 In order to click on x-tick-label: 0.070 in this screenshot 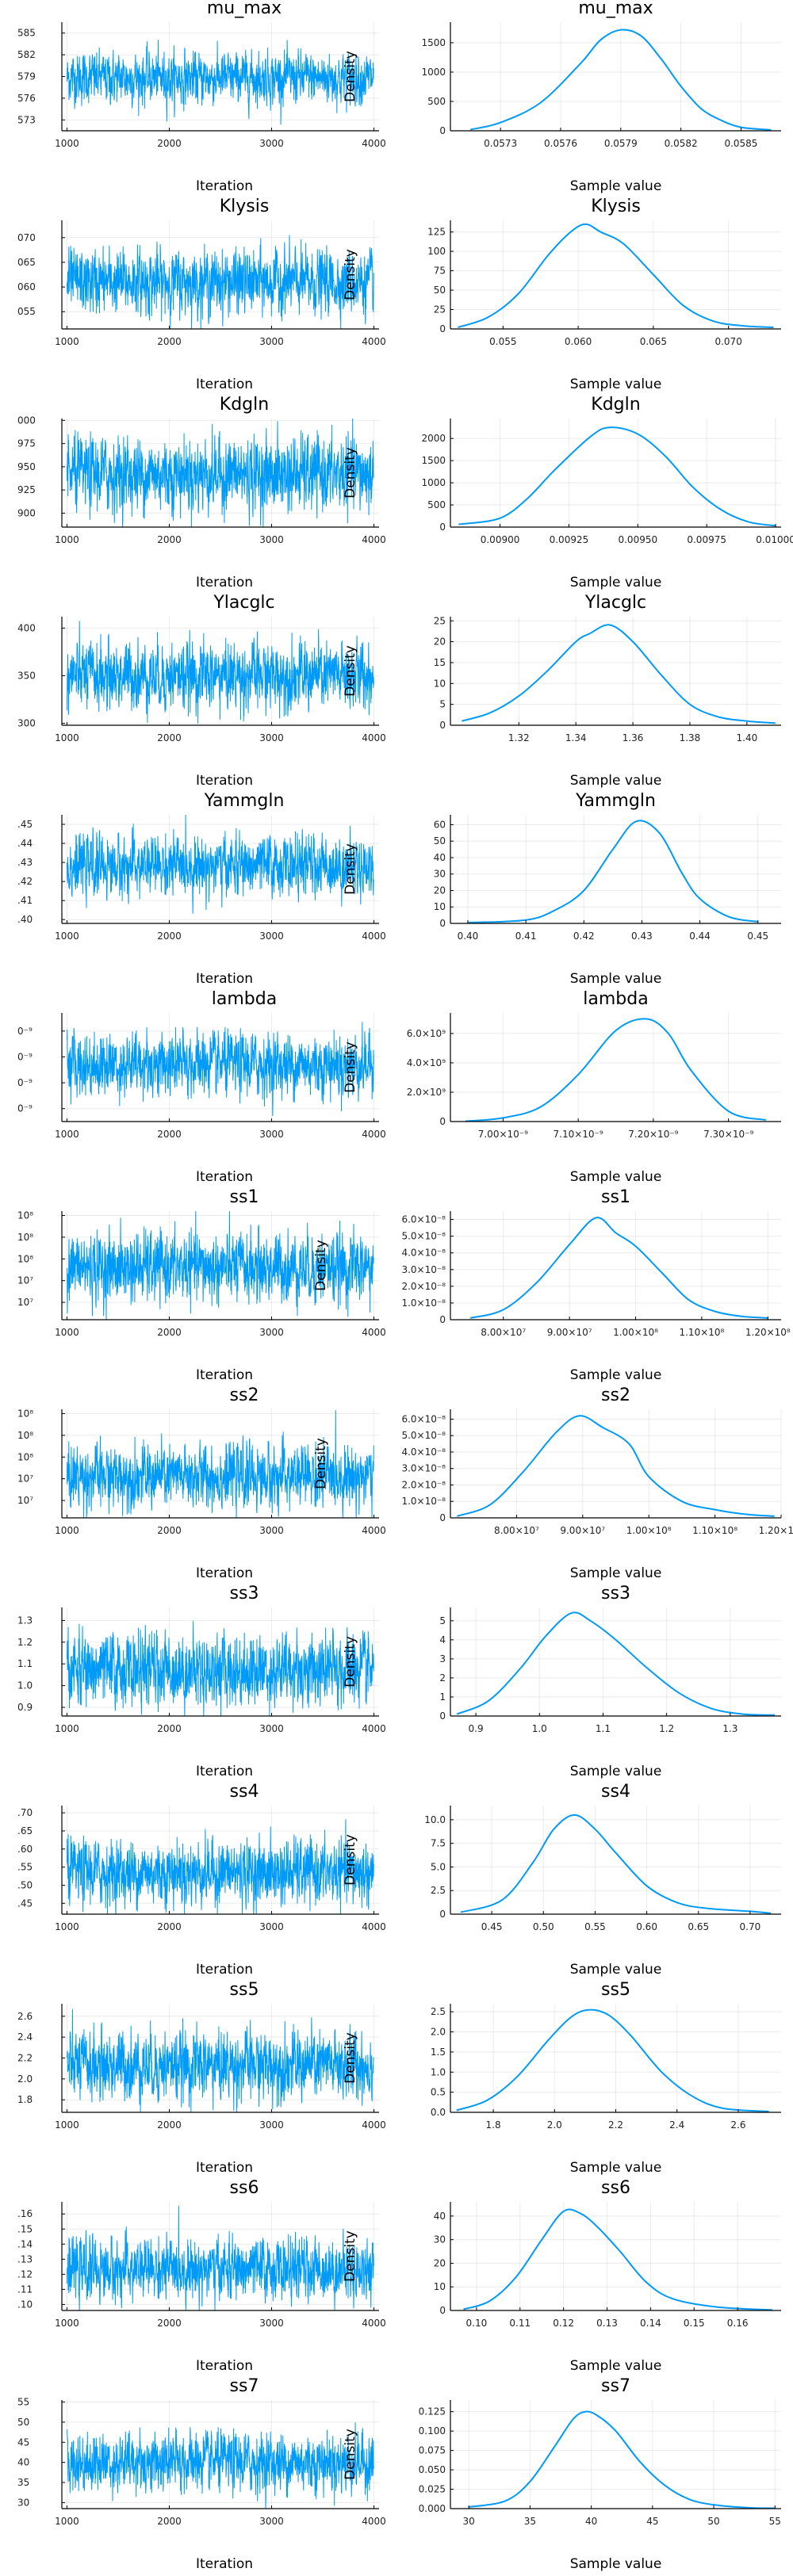, I will do `click(728, 341)`.